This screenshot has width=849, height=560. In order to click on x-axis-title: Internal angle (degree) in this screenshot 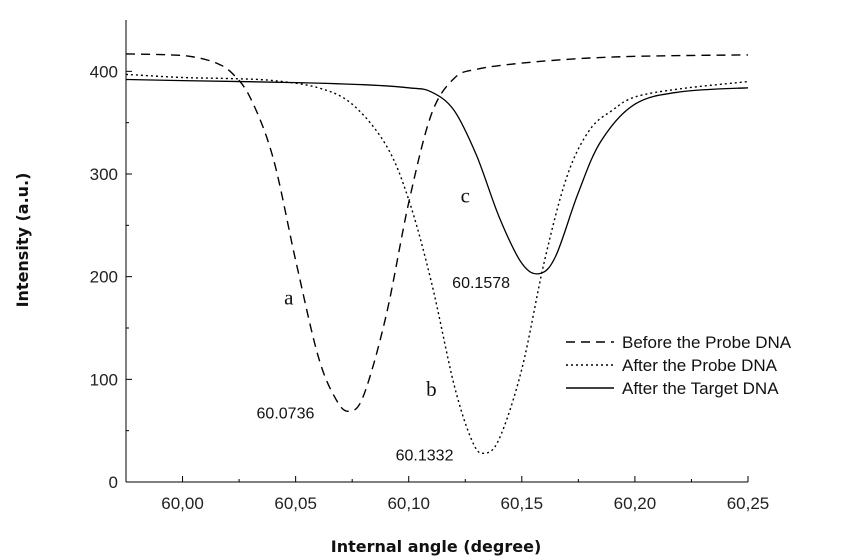, I will do `click(436, 546)`.